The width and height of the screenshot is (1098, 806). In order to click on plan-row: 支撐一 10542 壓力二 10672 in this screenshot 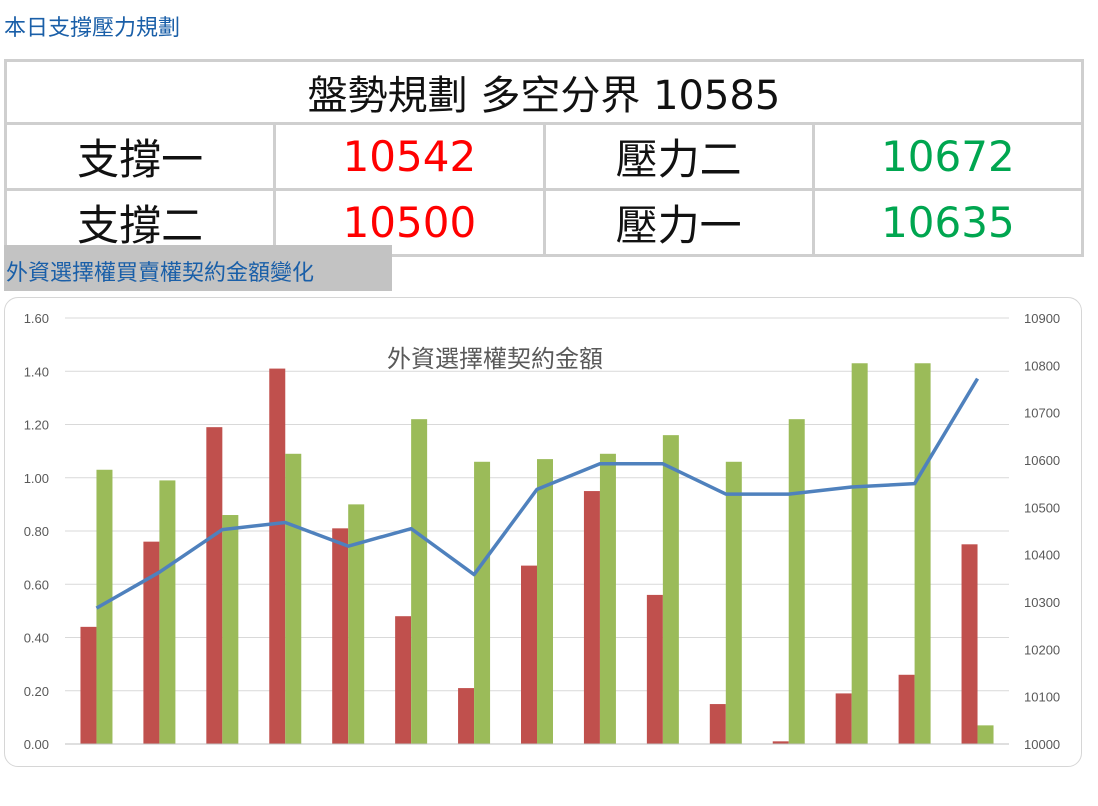, I will do `click(544, 156)`.